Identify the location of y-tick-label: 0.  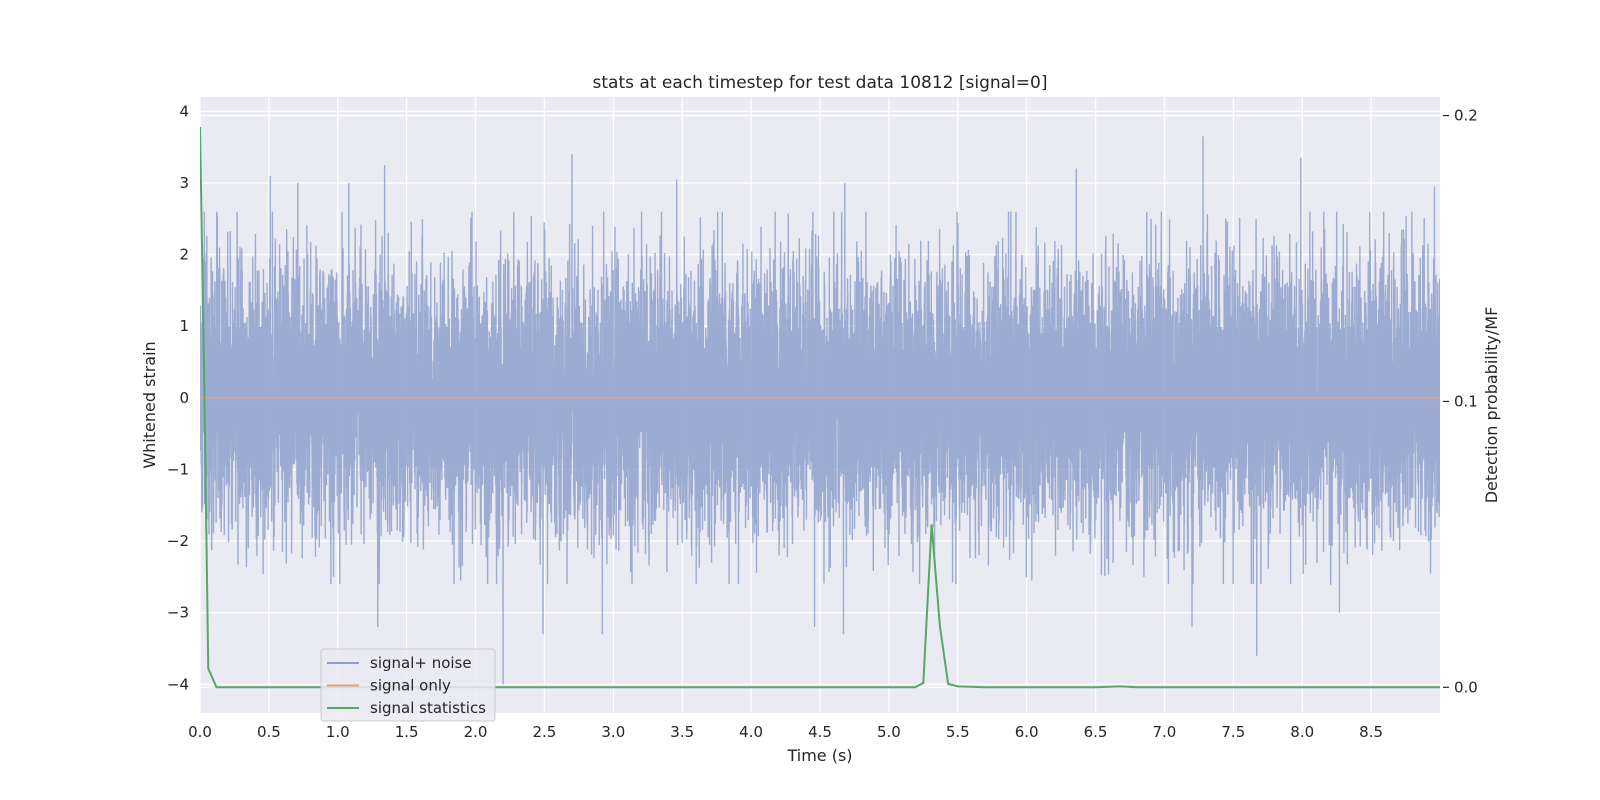
(184, 398).